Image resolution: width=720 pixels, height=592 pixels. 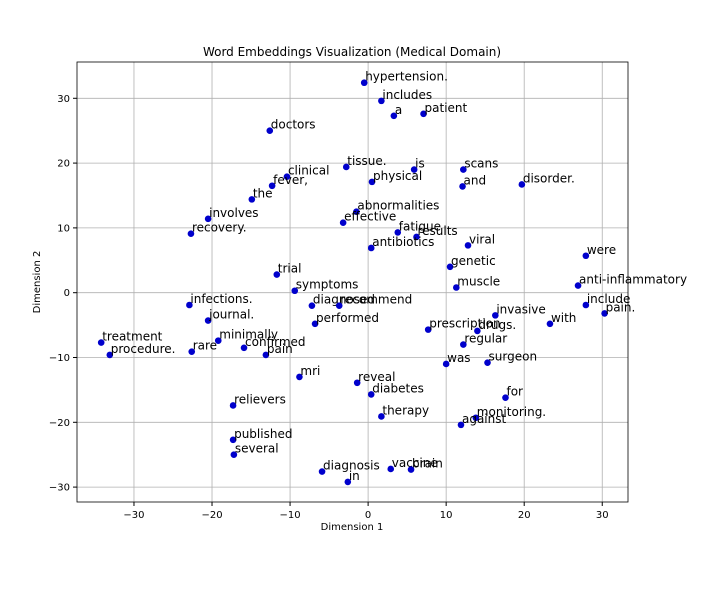 What do you see at coordinates (464, 324) in the screenshot?
I see `point-label: prescription` at bounding box center [464, 324].